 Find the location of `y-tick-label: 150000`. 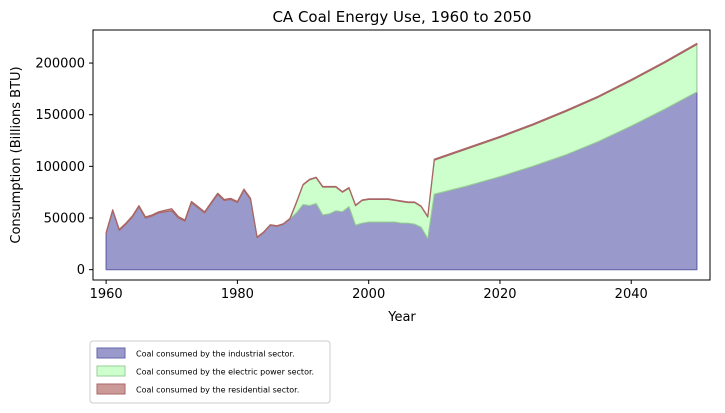

y-tick-label: 150000 is located at coordinates (60, 115).